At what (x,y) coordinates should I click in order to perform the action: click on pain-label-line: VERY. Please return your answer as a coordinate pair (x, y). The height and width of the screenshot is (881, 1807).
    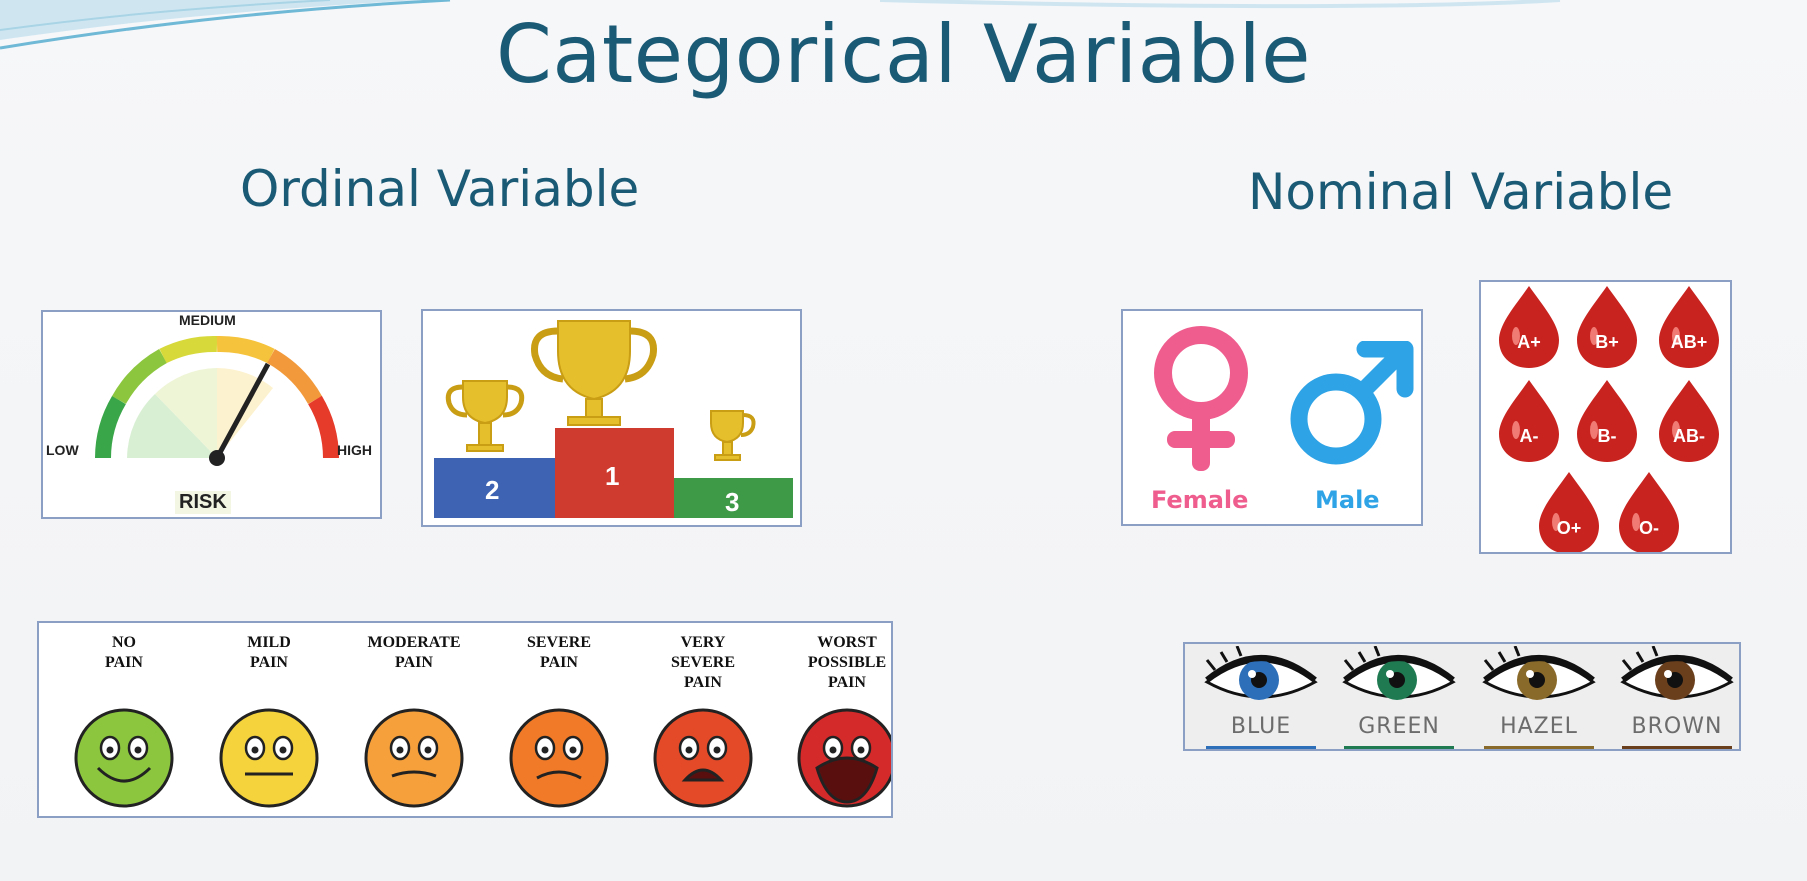
    Looking at the image, I should click on (703, 642).